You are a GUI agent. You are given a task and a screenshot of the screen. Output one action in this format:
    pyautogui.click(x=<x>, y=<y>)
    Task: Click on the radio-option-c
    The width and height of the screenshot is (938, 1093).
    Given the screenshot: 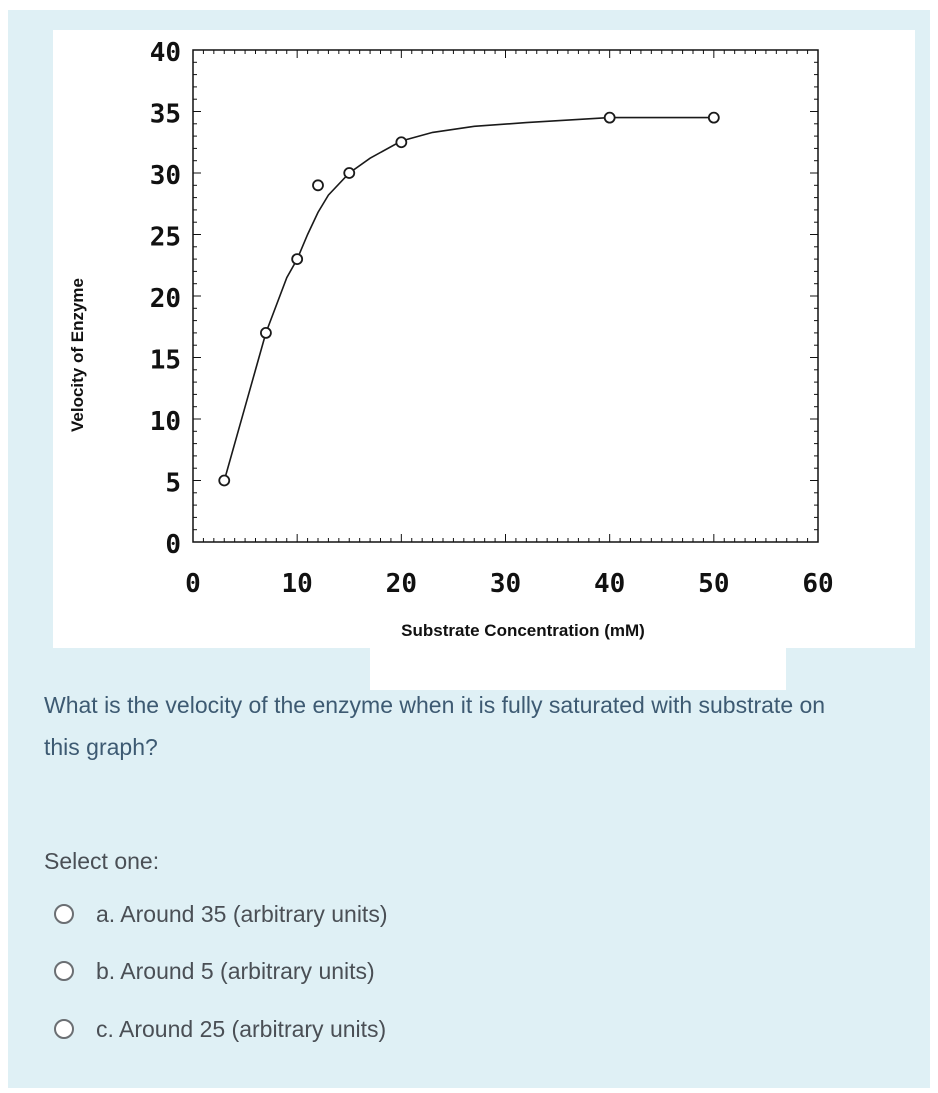 What is the action you would take?
    pyautogui.click(x=64, y=1029)
    